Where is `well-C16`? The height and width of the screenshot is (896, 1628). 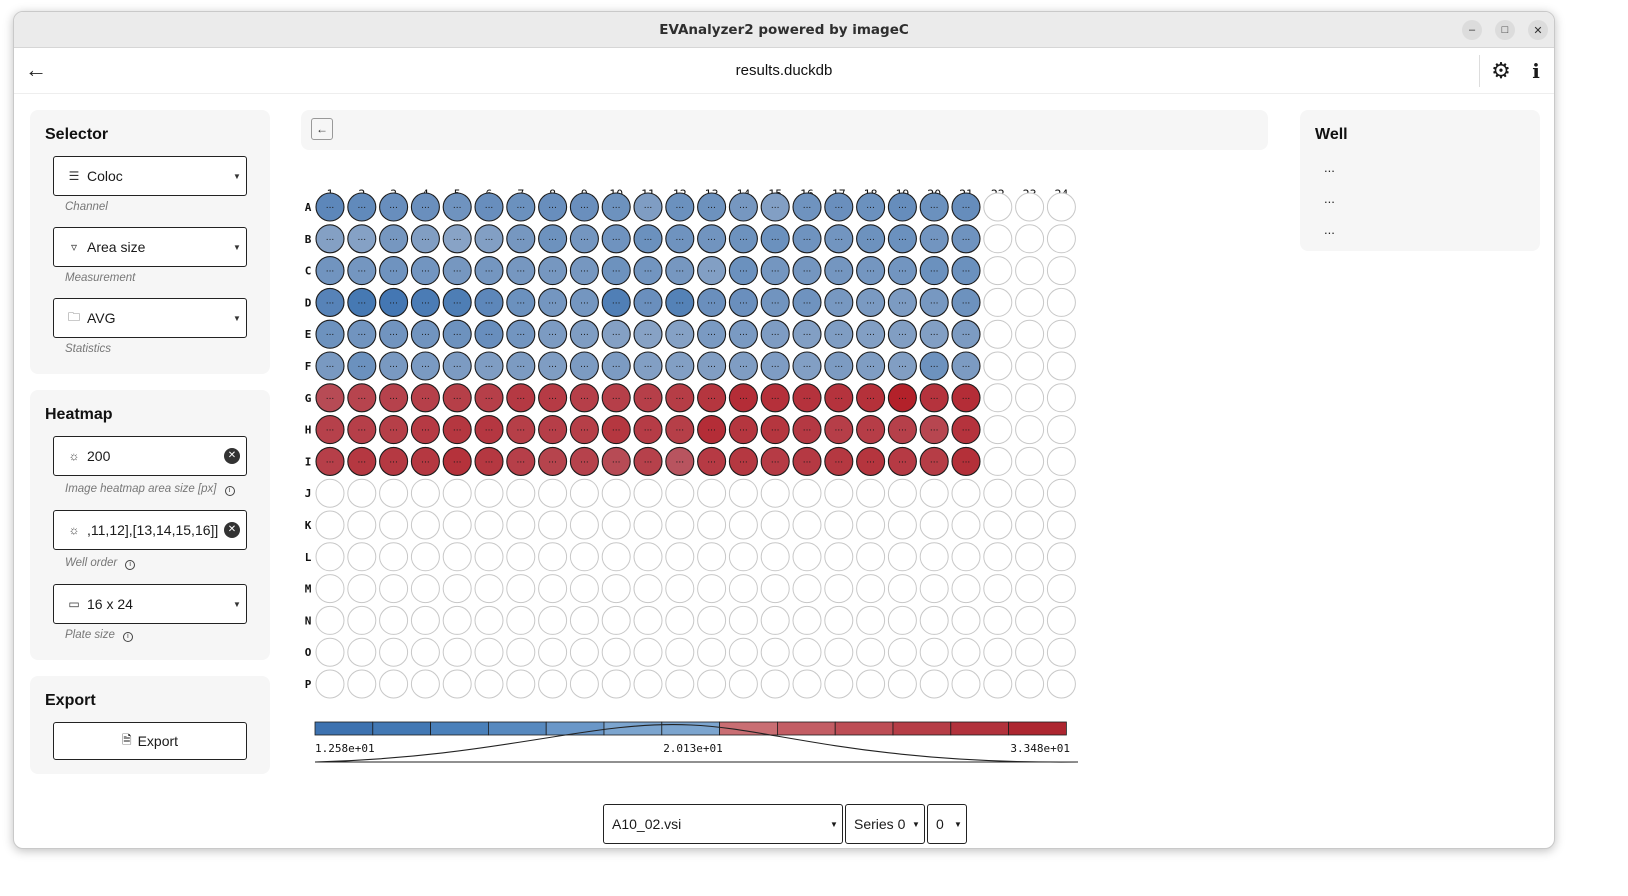
well-C16 is located at coordinates (807, 271).